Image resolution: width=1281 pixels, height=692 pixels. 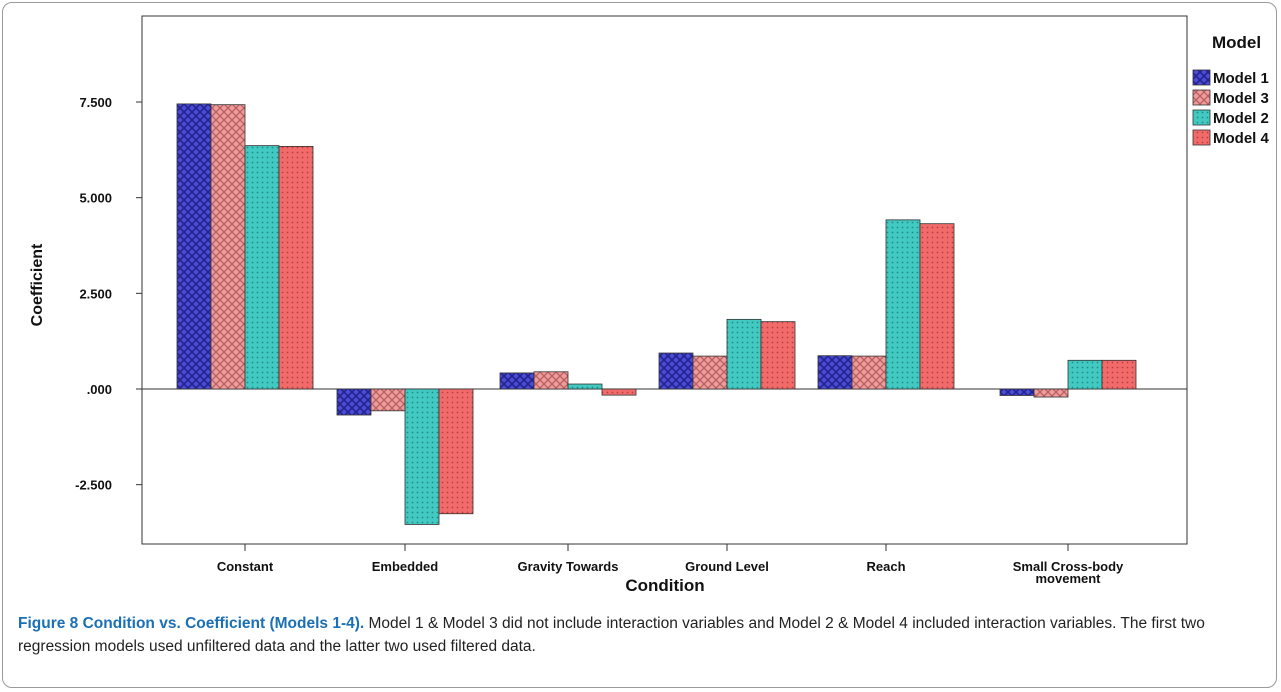 What do you see at coordinates (1241, 78) in the screenshot?
I see `legend-label: Model 1` at bounding box center [1241, 78].